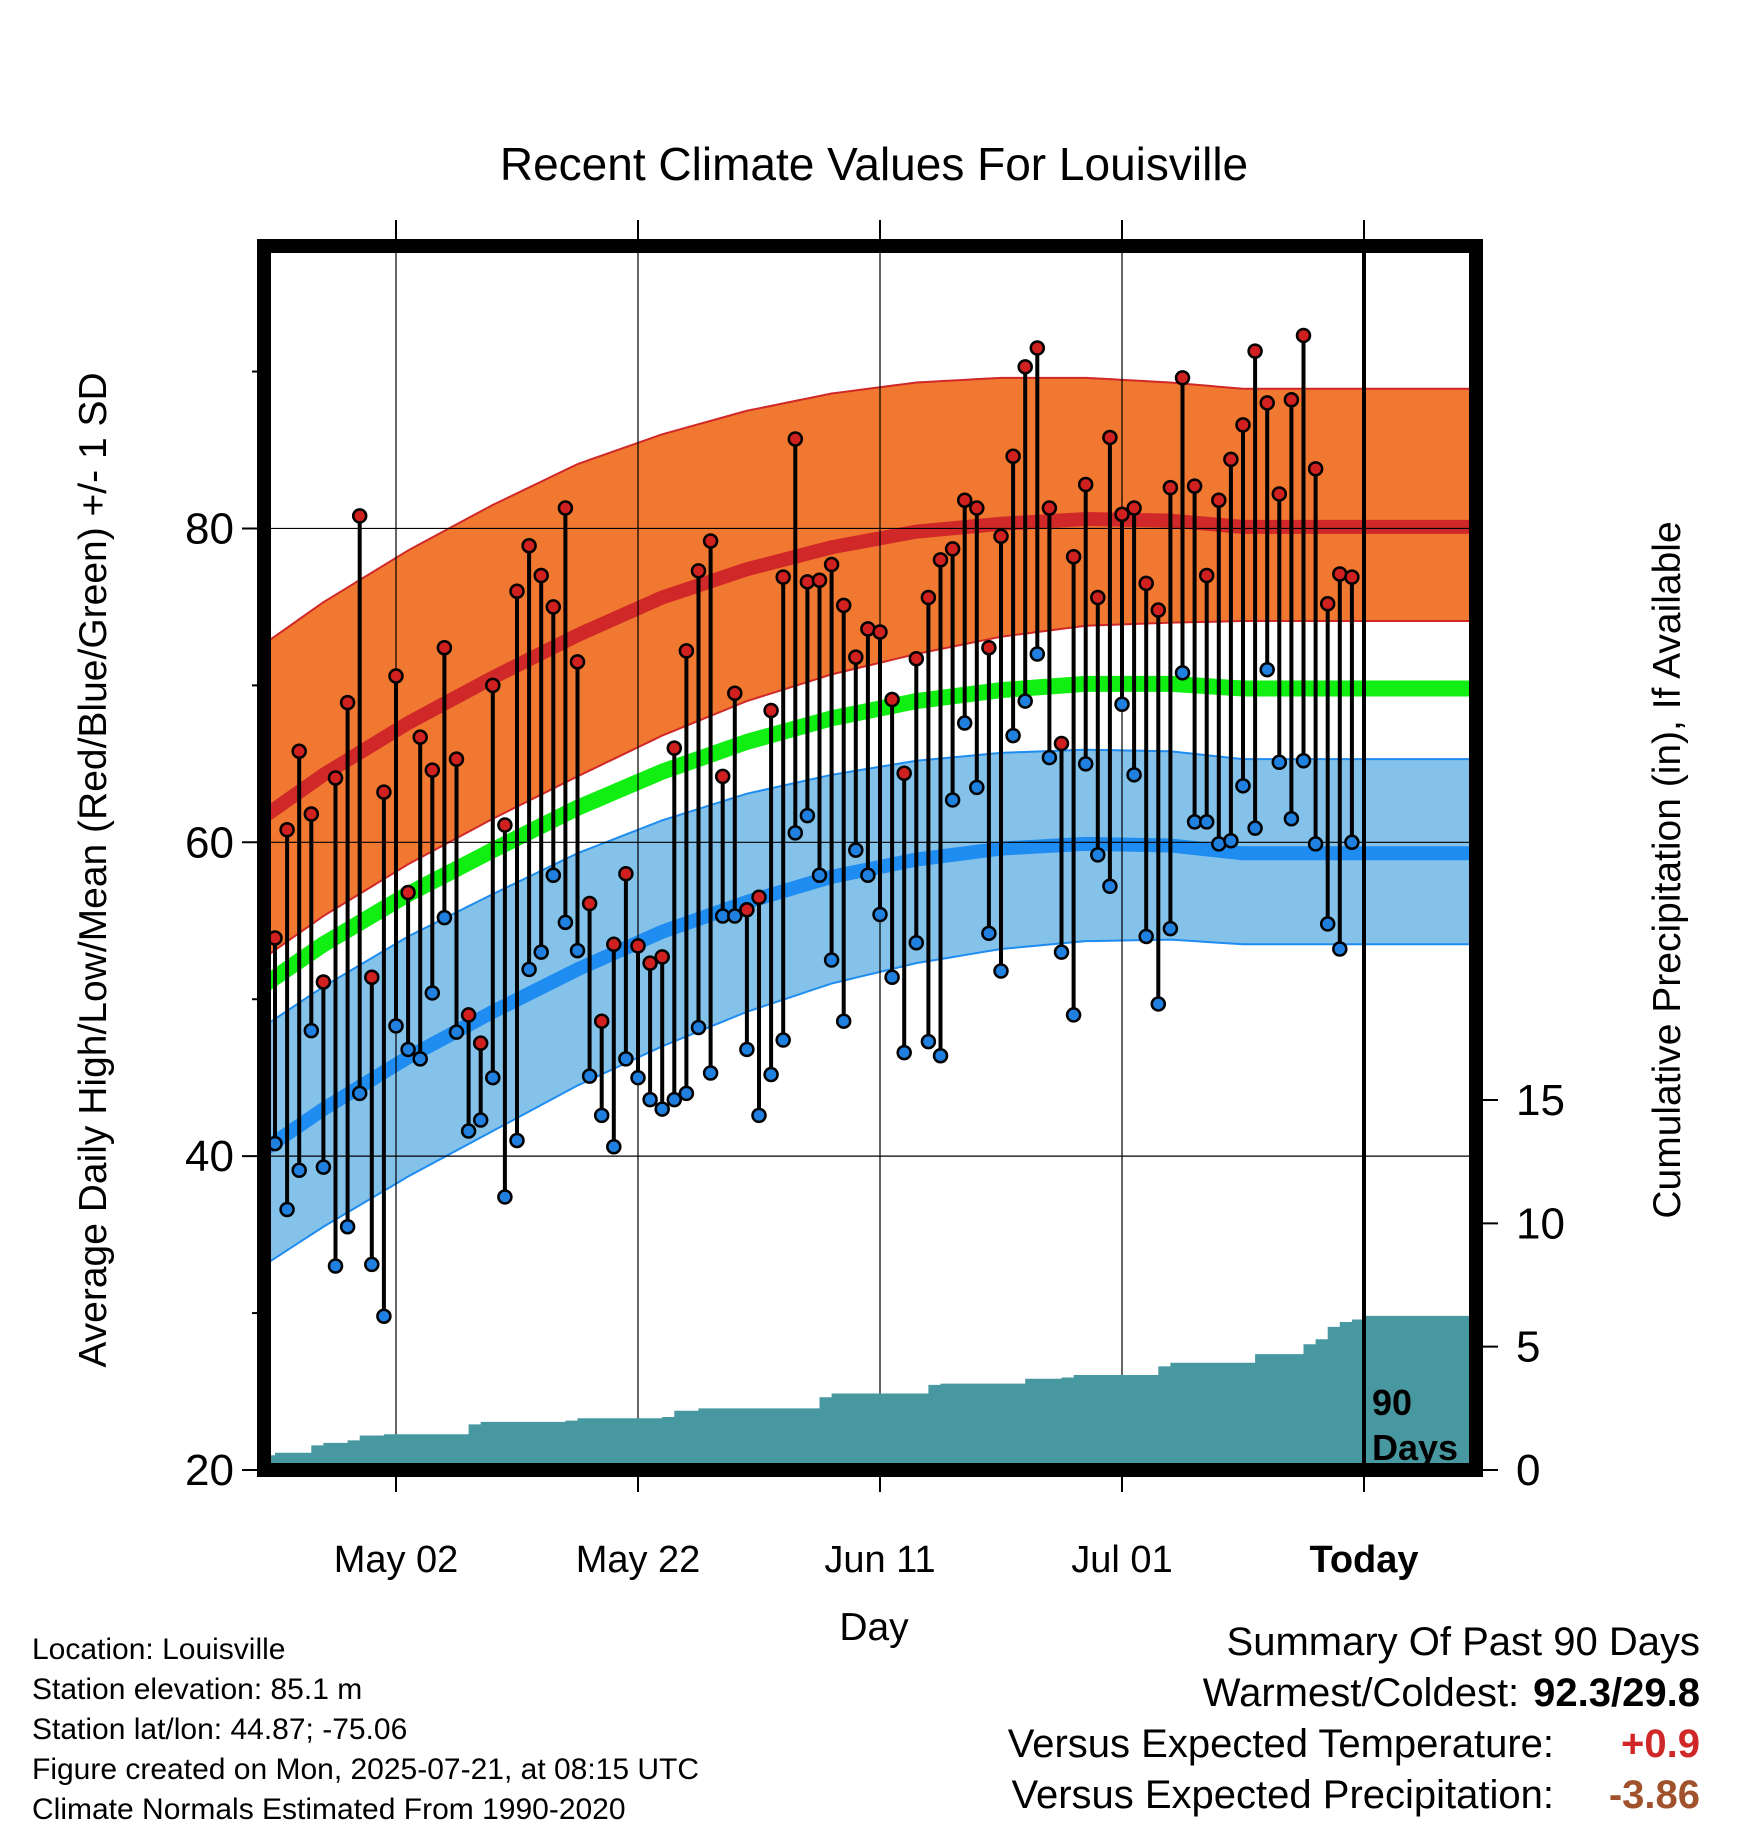 Image resolution: width=1748 pixels, height=1830 pixels. I want to click on x-tick-label: Today, so click(1363, 1560).